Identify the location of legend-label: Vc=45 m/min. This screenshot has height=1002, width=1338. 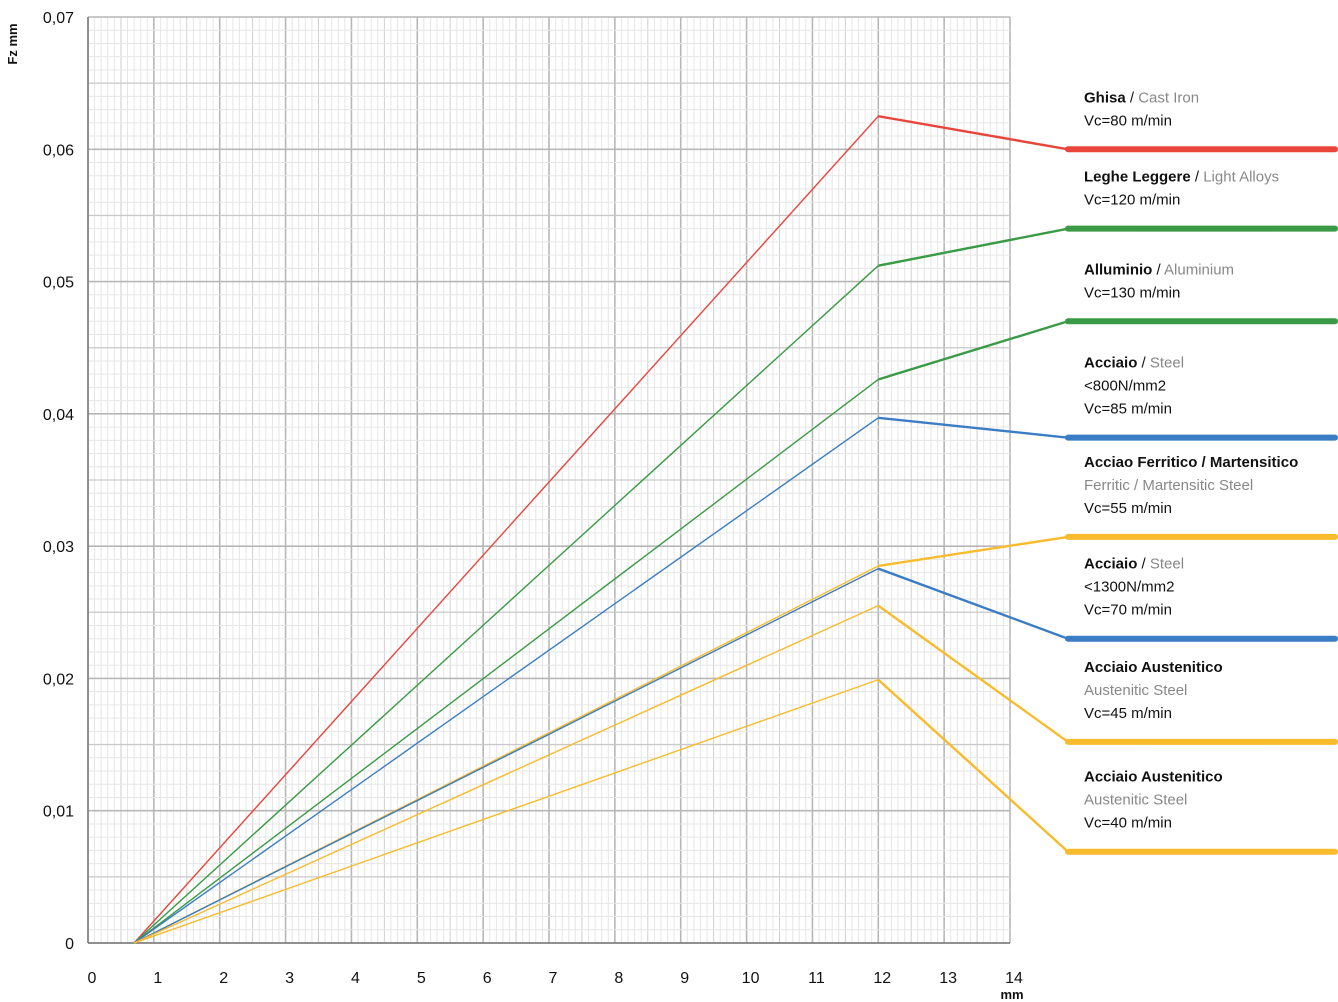
(1128, 713).